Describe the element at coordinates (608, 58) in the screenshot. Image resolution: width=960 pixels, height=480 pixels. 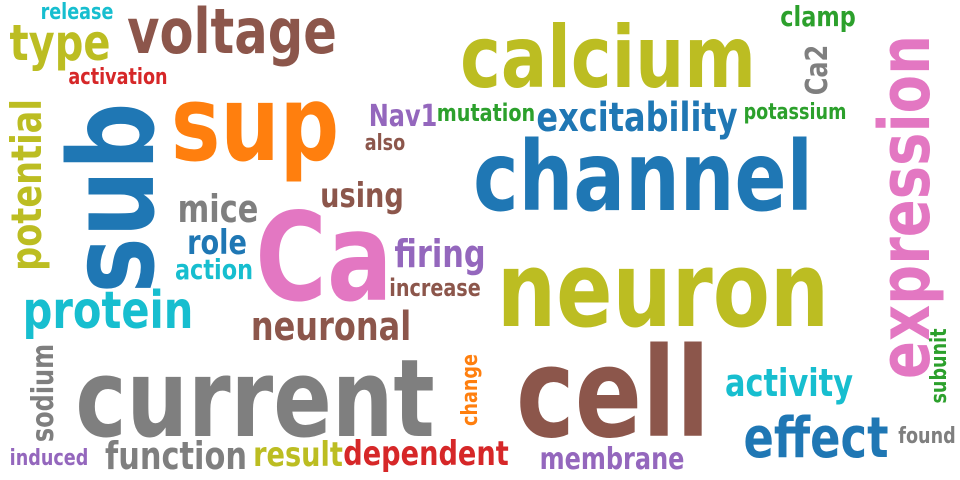
I see `word-calcium: calcium` at that location.